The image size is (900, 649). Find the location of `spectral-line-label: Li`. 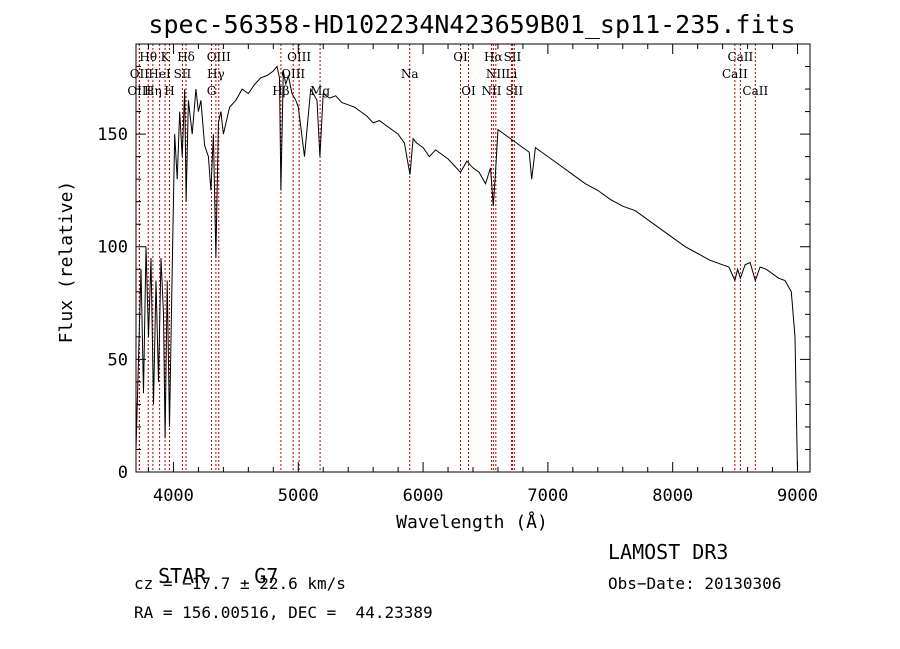

spectral-line-label: Li is located at coordinates (512, 74).